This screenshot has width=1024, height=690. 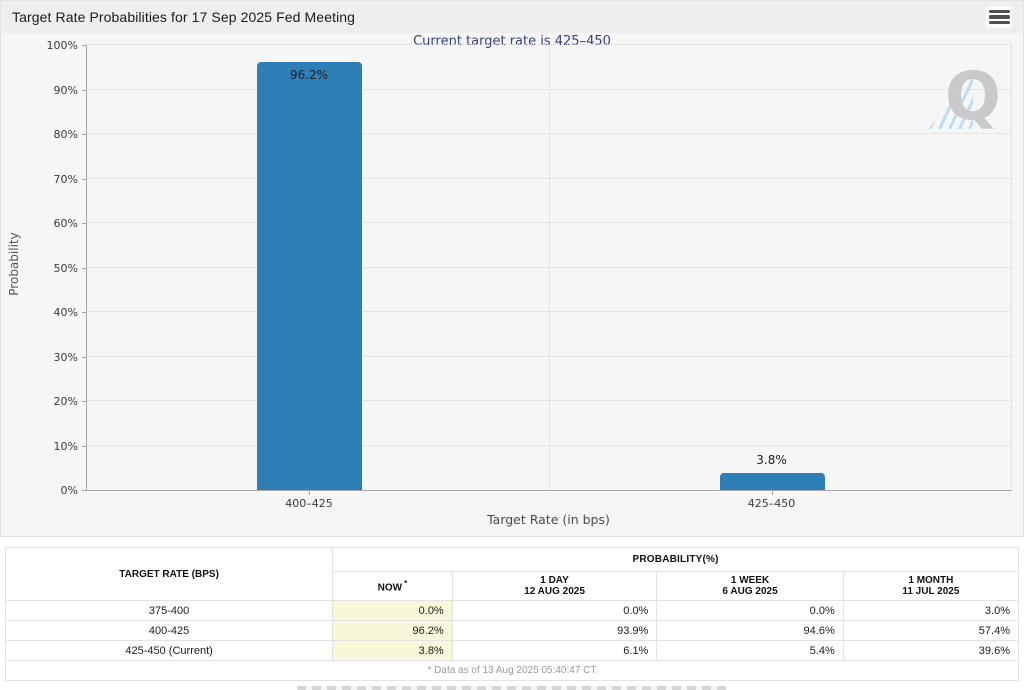 I want to click on table-group-header-row: TARGET RATE (BPS) PROBABILITY(%), so click(x=511, y=574).